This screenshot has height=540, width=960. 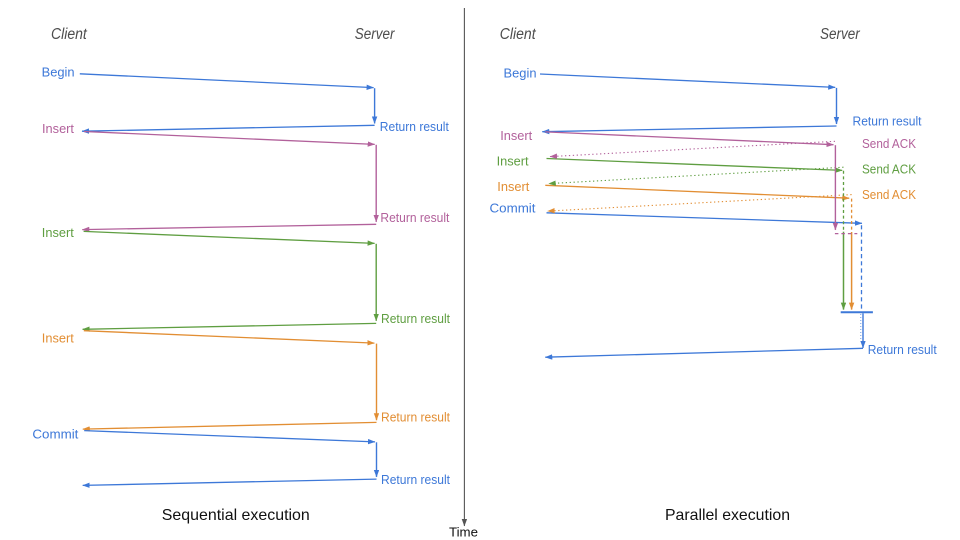 I want to click on svg-text: Parallel execution, so click(x=727, y=515).